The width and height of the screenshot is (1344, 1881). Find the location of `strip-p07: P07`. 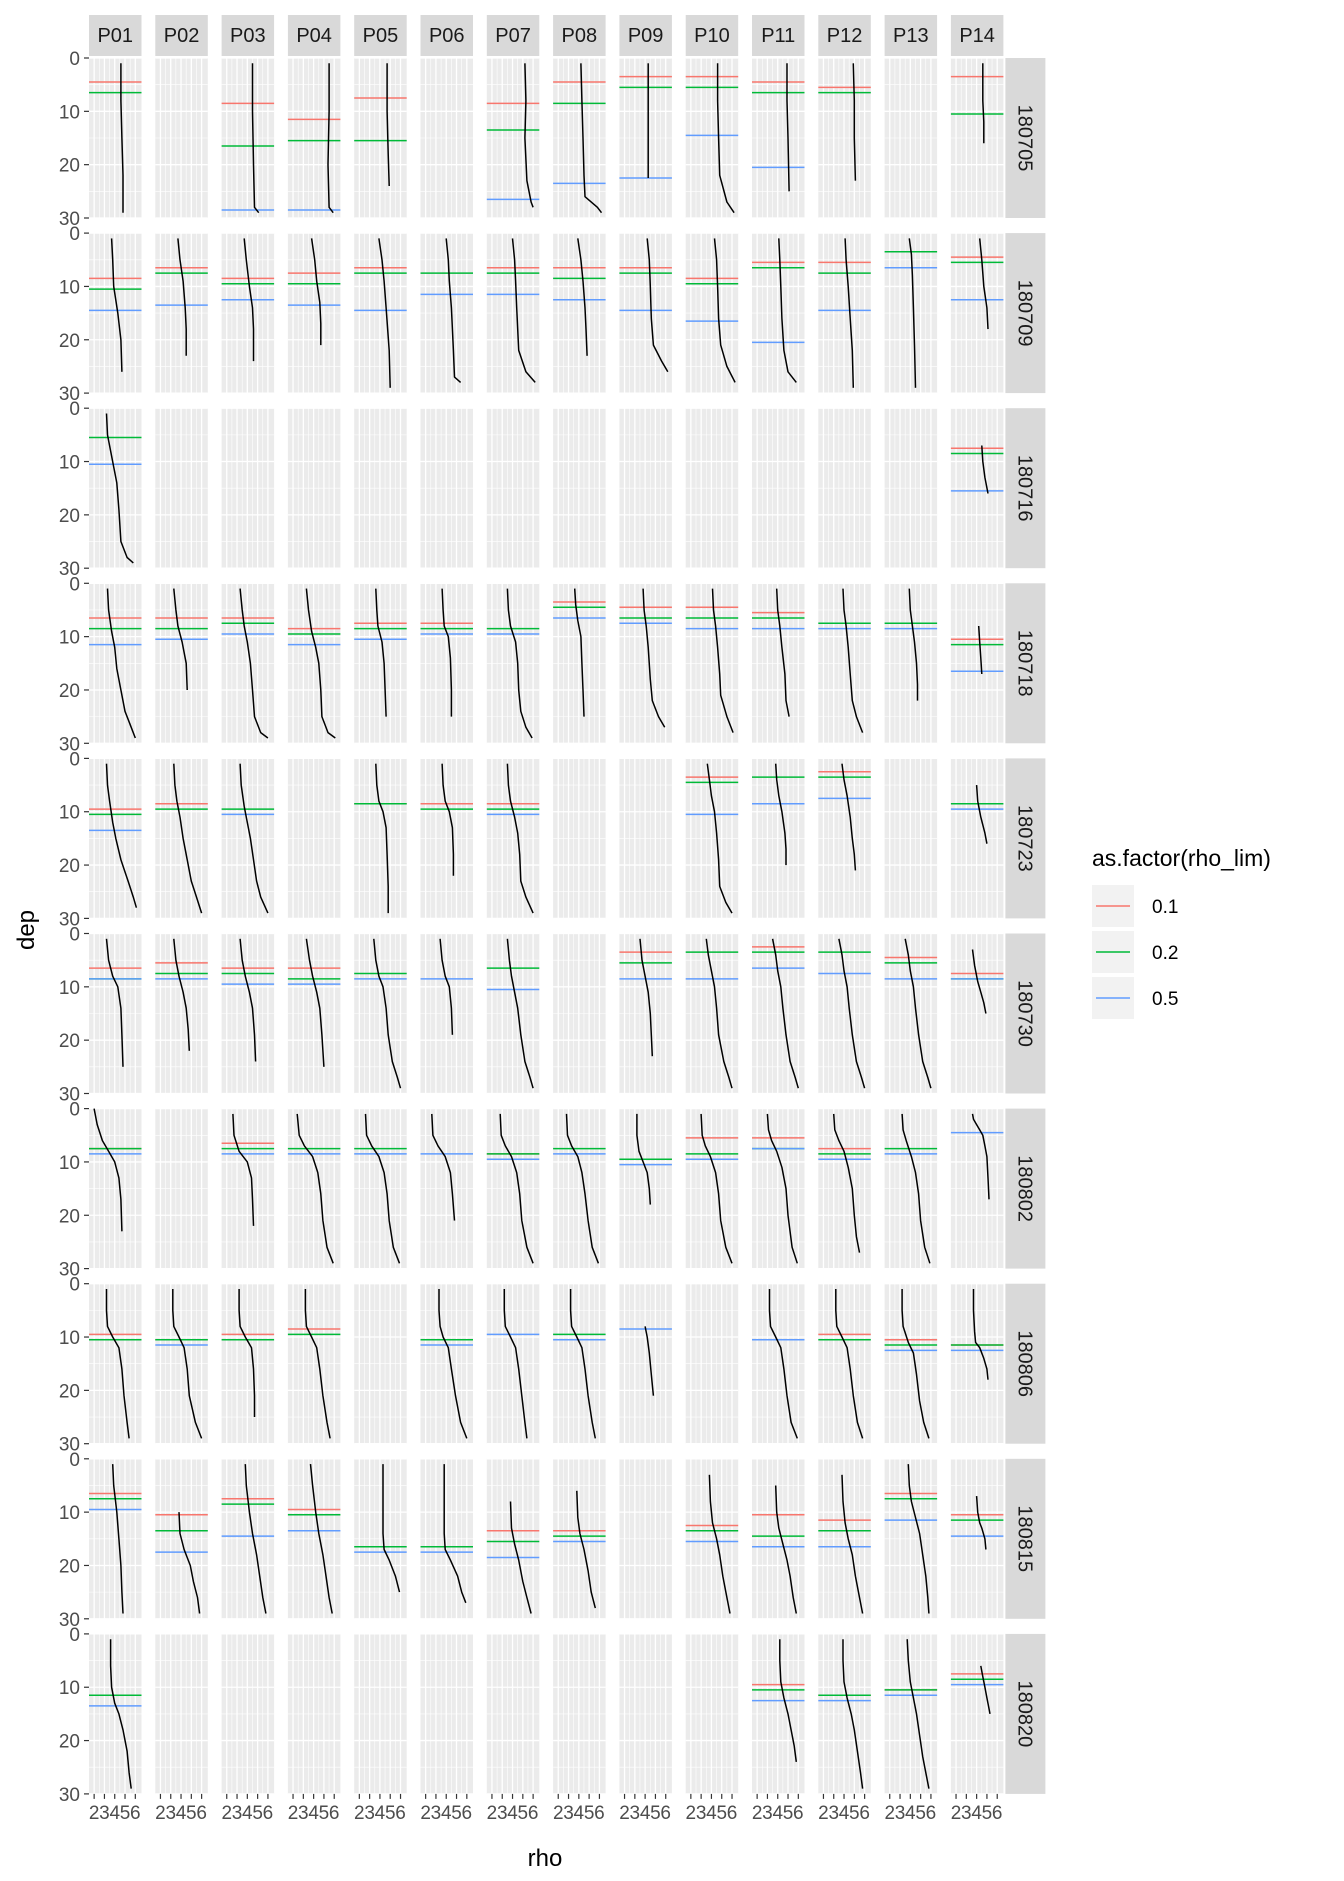

strip-p07: P07 is located at coordinates (513, 36).